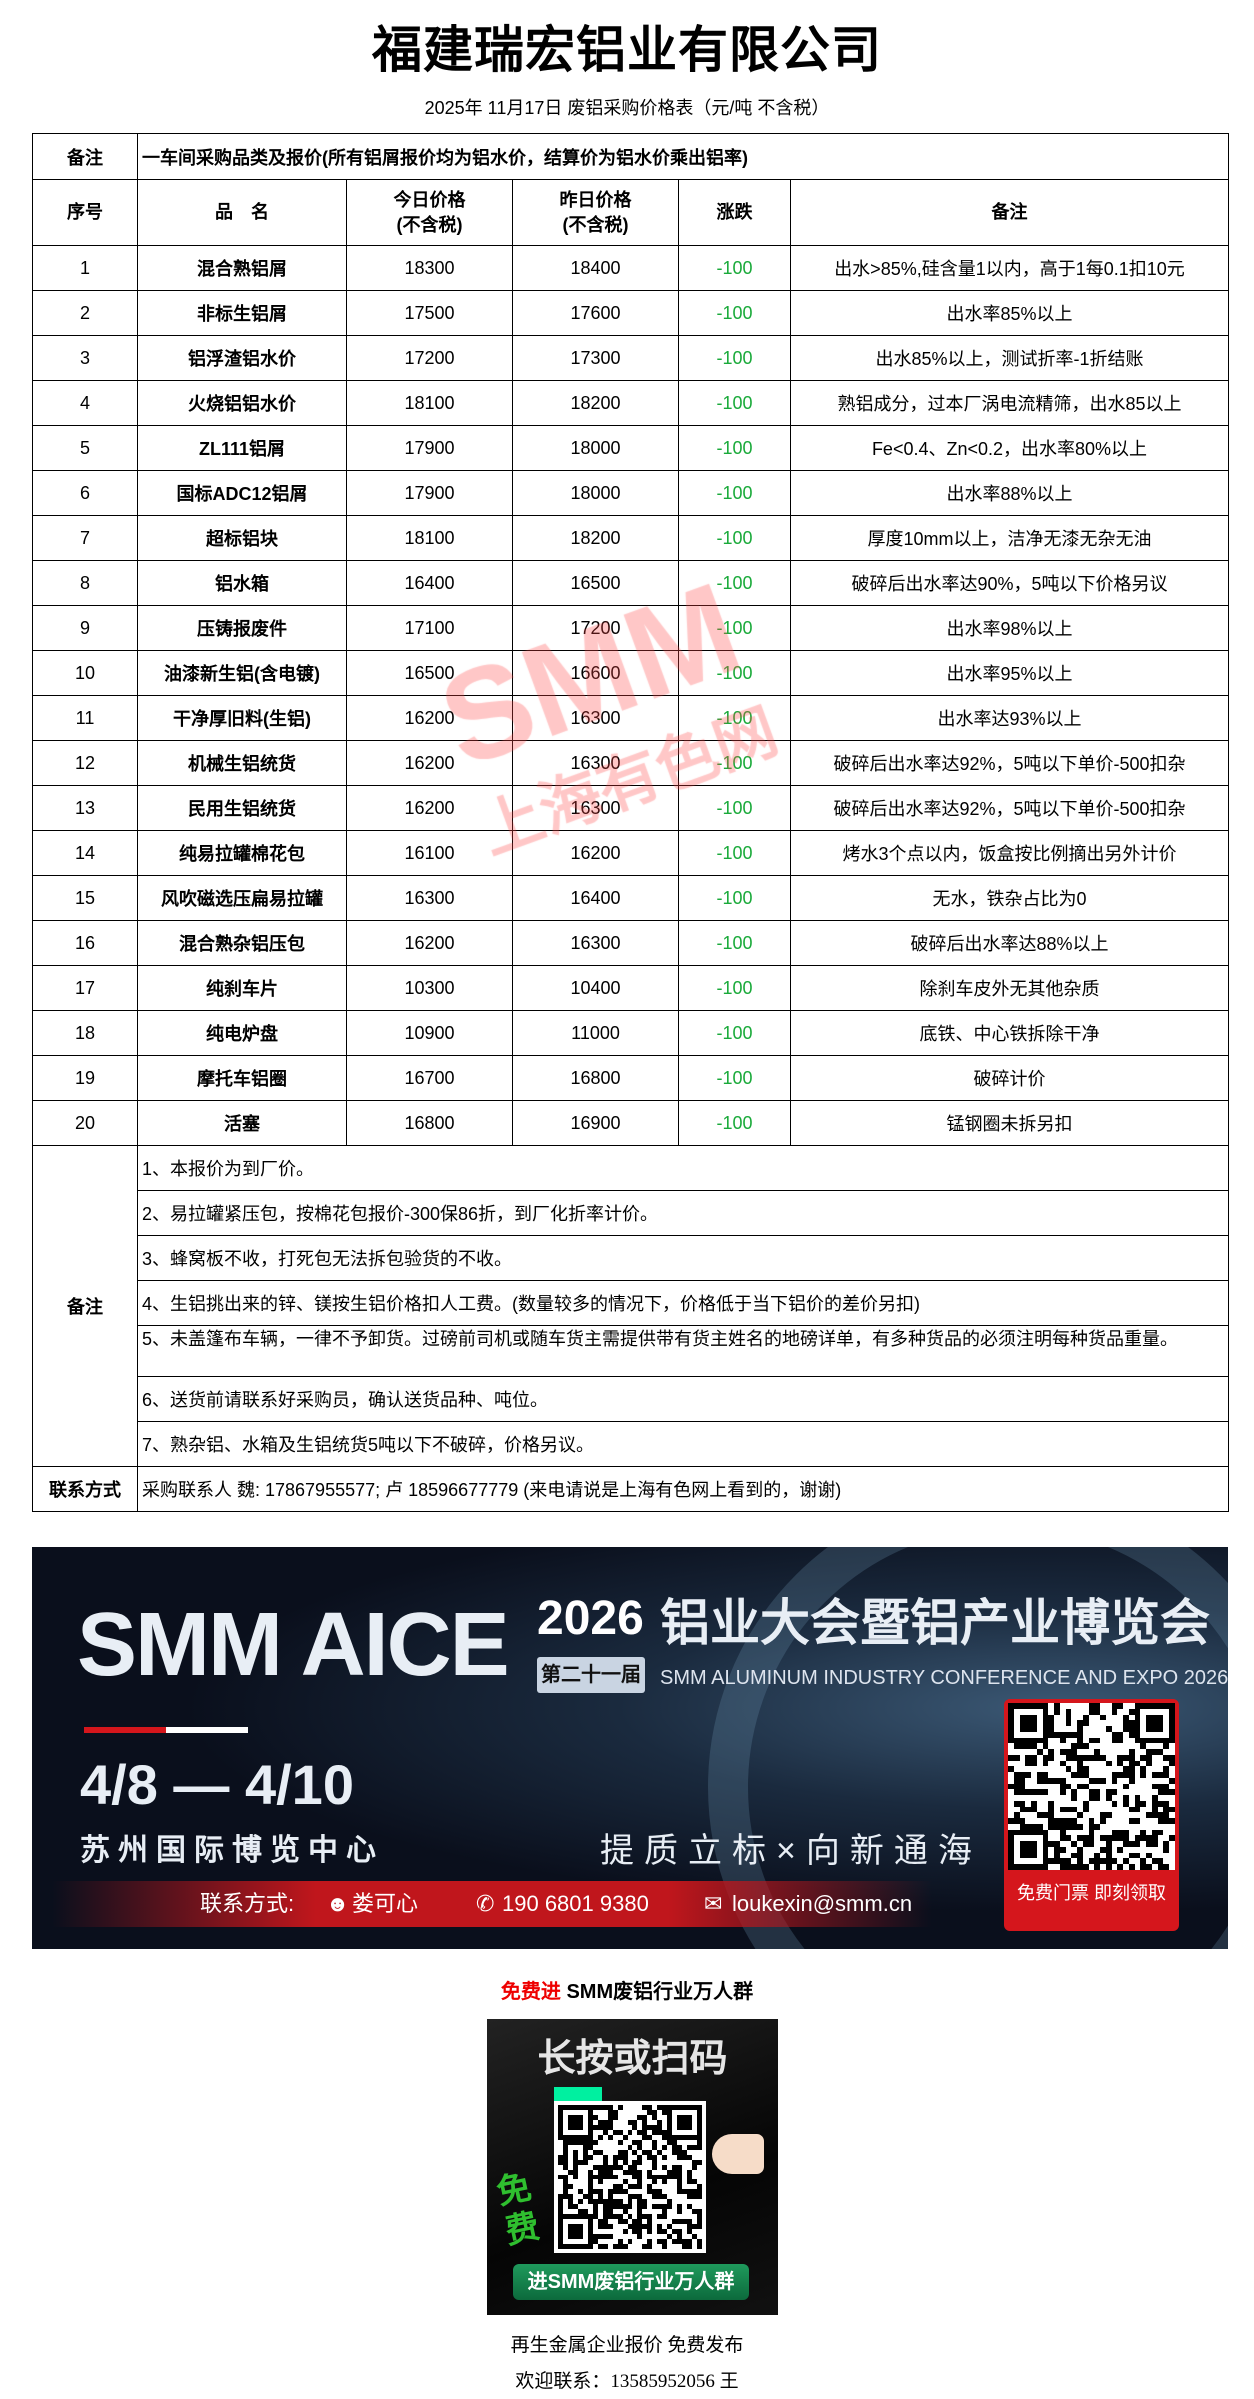 The height and width of the screenshot is (2399, 1254). Describe the element at coordinates (1009, 583) in the screenshot. I see `row-note: 破碎后出水率达90%，5吨以下价格另议` at that location.